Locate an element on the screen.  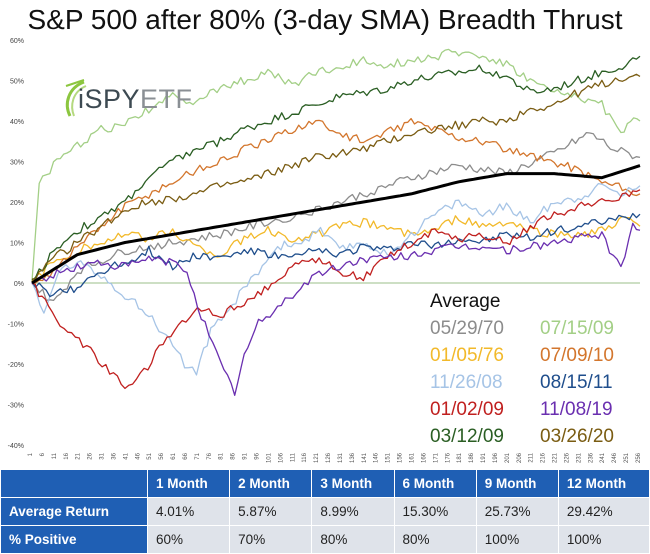
x-tick-label: 51 is located at coordinates (150, 455).